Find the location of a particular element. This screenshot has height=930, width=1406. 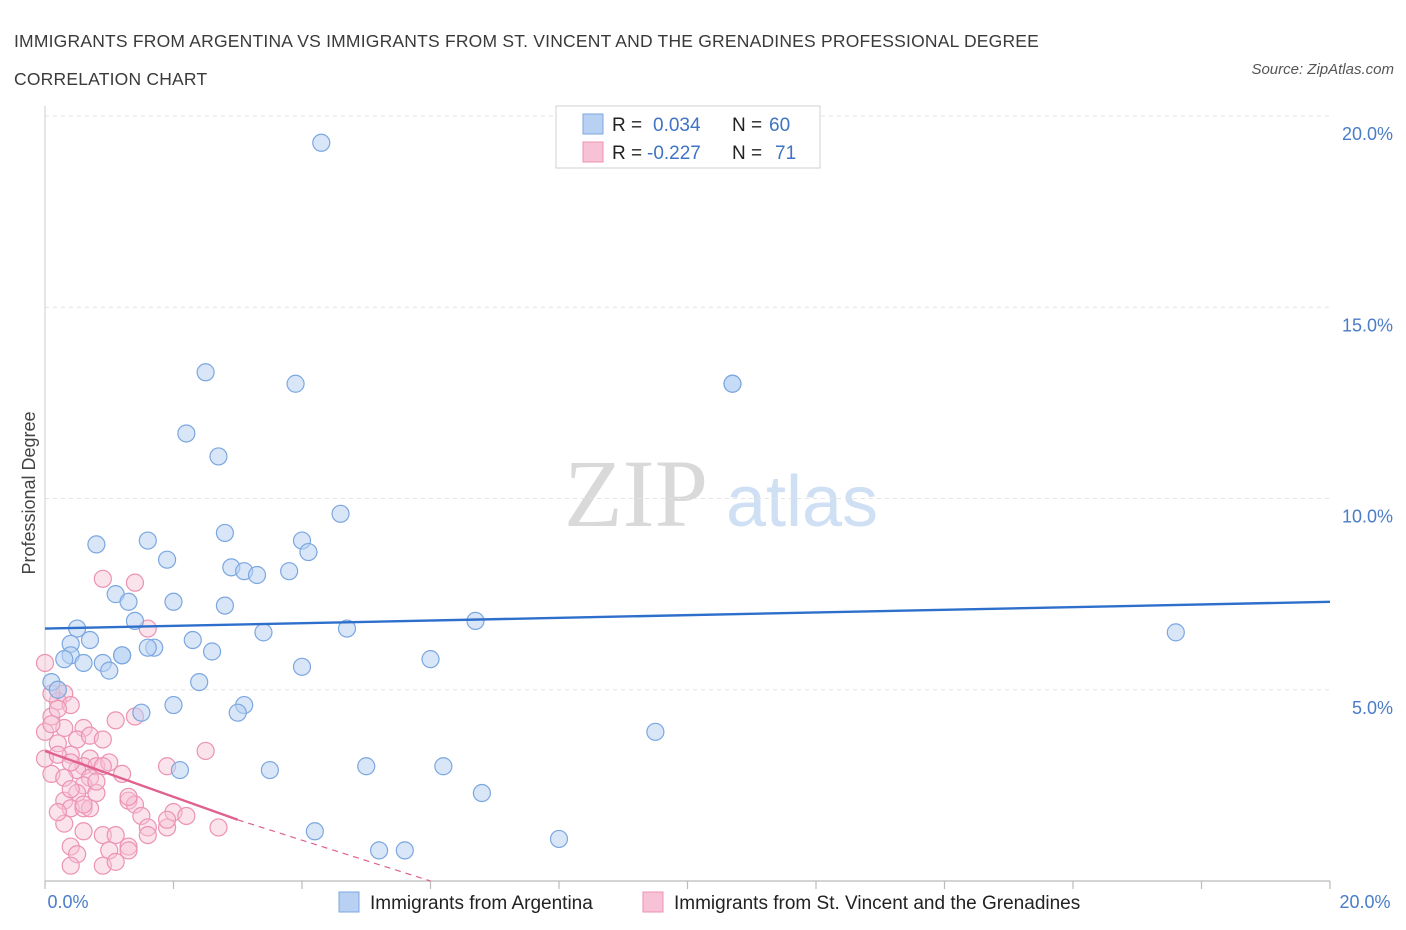

legend-label-argentina: Immigrants from Argentina is located at coordinates (481, 903).